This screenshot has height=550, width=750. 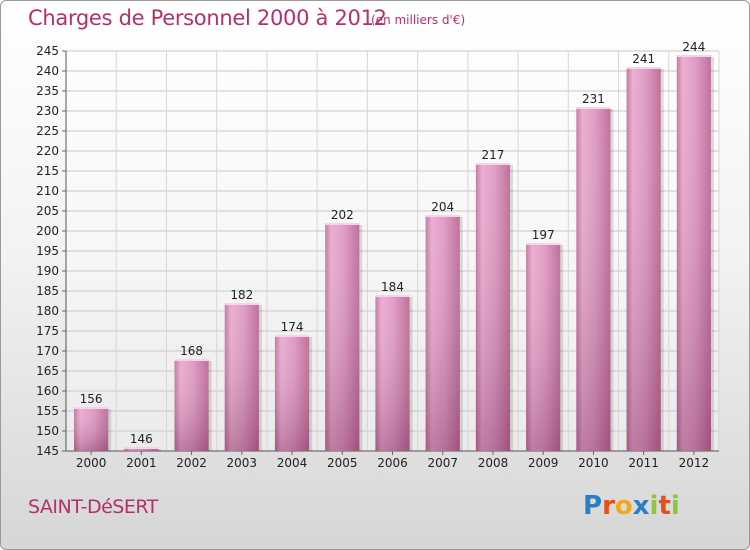 I want to click on logo-letter: o, so click(x=623, y=506).